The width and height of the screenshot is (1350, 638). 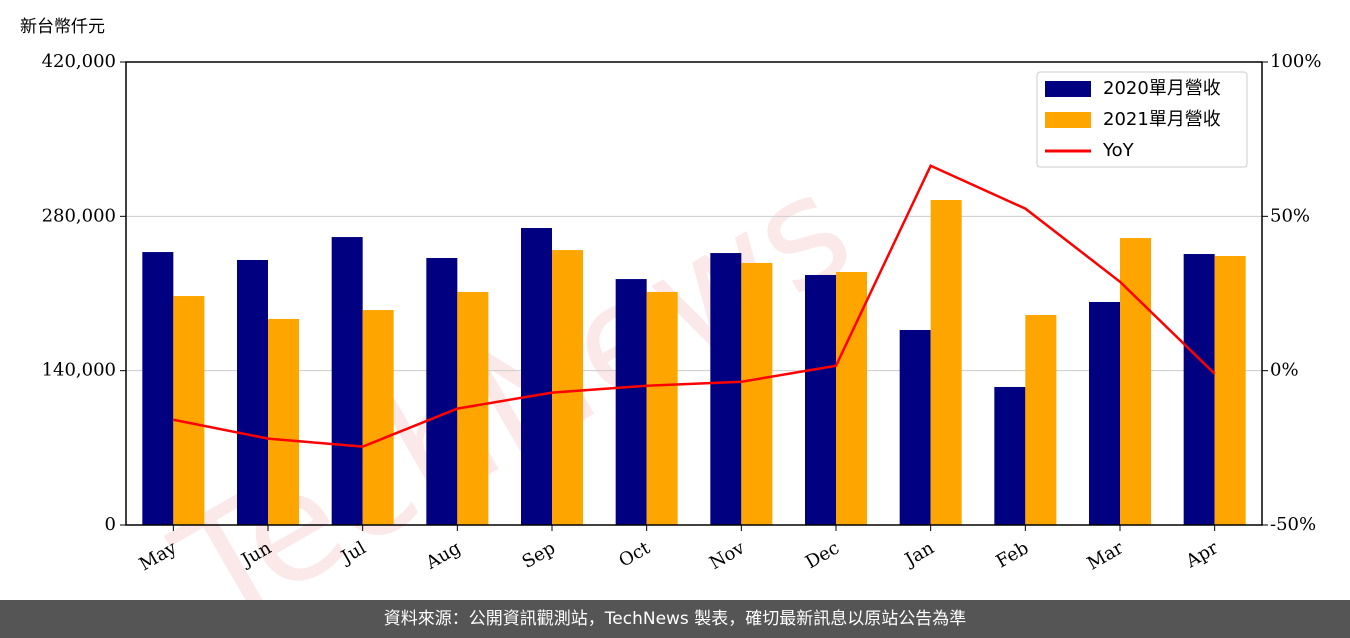 What do you see at coordinates (79, 215) in the screenshot?
I see `y-tick-label: 280,000` at bounding box center [79, 215].